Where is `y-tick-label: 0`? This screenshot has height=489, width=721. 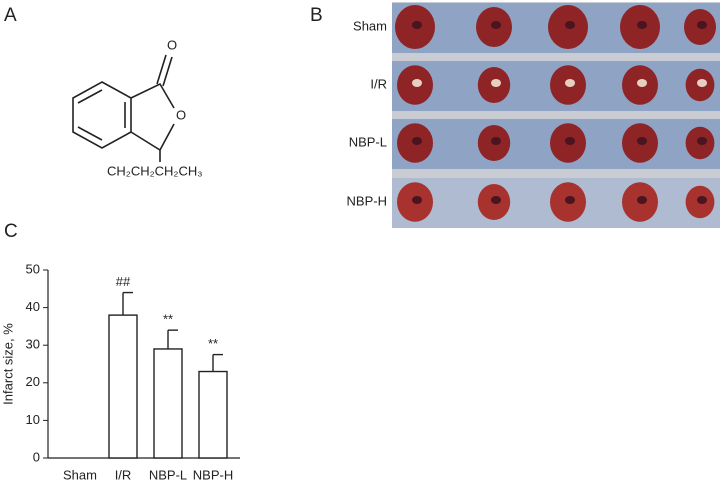
y-tick-label: 0 is located at coordinates (36, 456).